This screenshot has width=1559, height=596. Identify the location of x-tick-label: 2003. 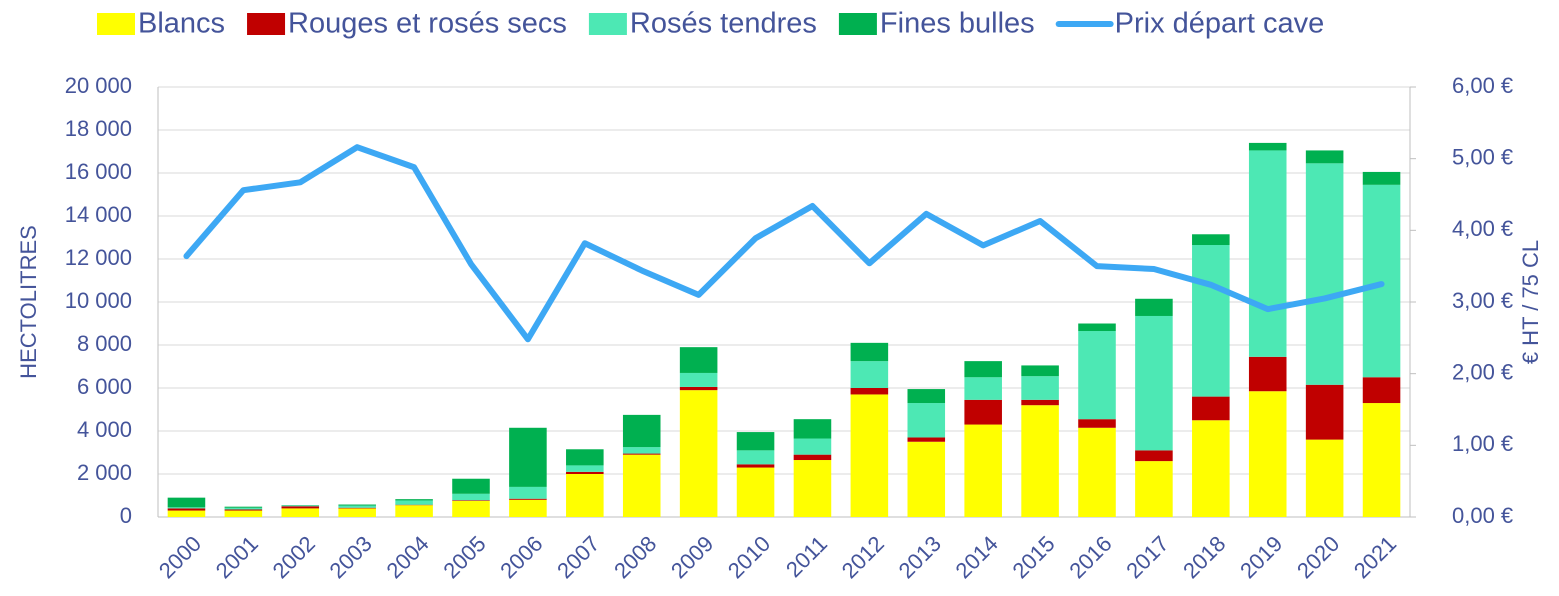
(351, 557).